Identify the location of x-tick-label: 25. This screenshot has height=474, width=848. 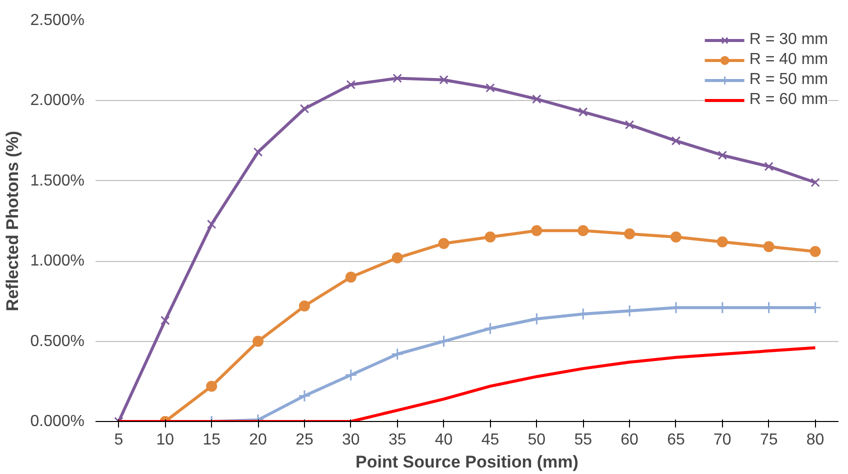
(305, 440).